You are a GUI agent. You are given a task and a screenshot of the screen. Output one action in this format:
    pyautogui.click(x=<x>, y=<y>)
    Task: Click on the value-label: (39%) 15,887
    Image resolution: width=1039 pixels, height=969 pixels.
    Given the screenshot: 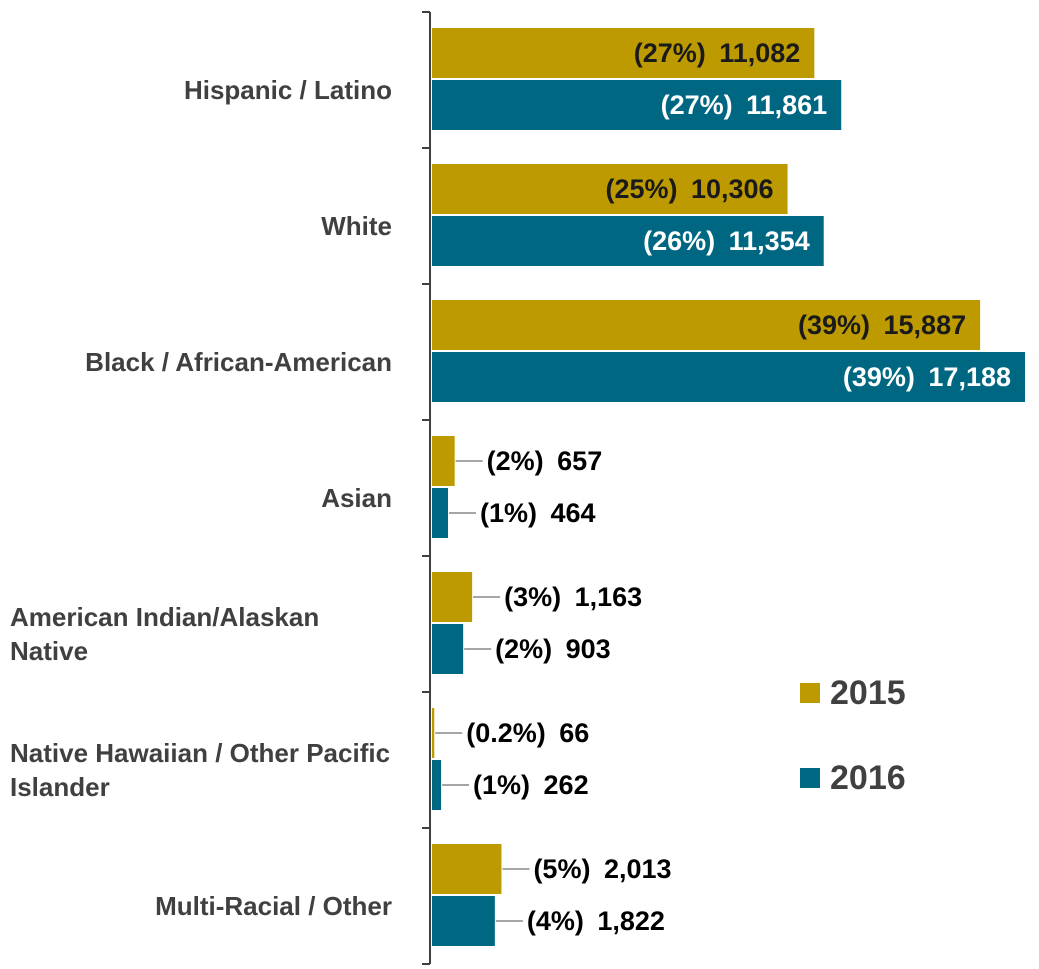 What is the action you would take?
    pyautogui.click(x=882, y=325)
    